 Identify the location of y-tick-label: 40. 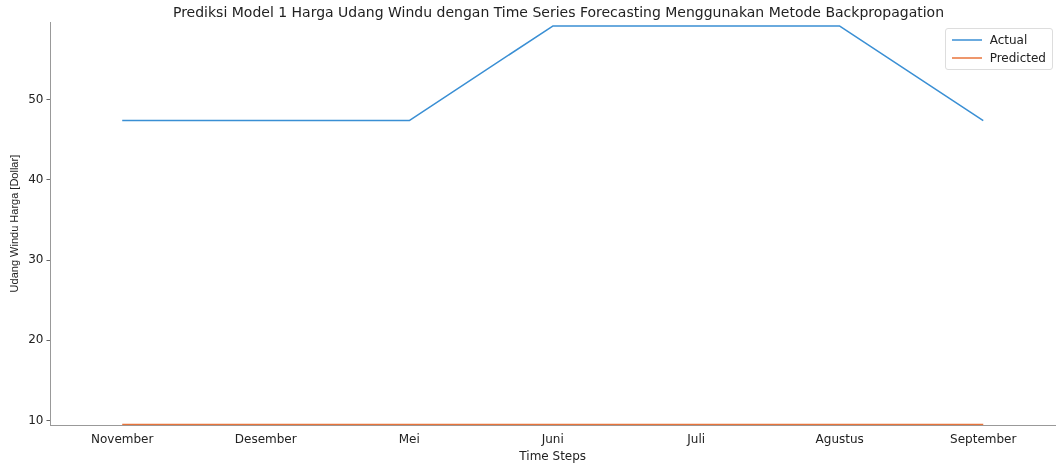
(36, 179).